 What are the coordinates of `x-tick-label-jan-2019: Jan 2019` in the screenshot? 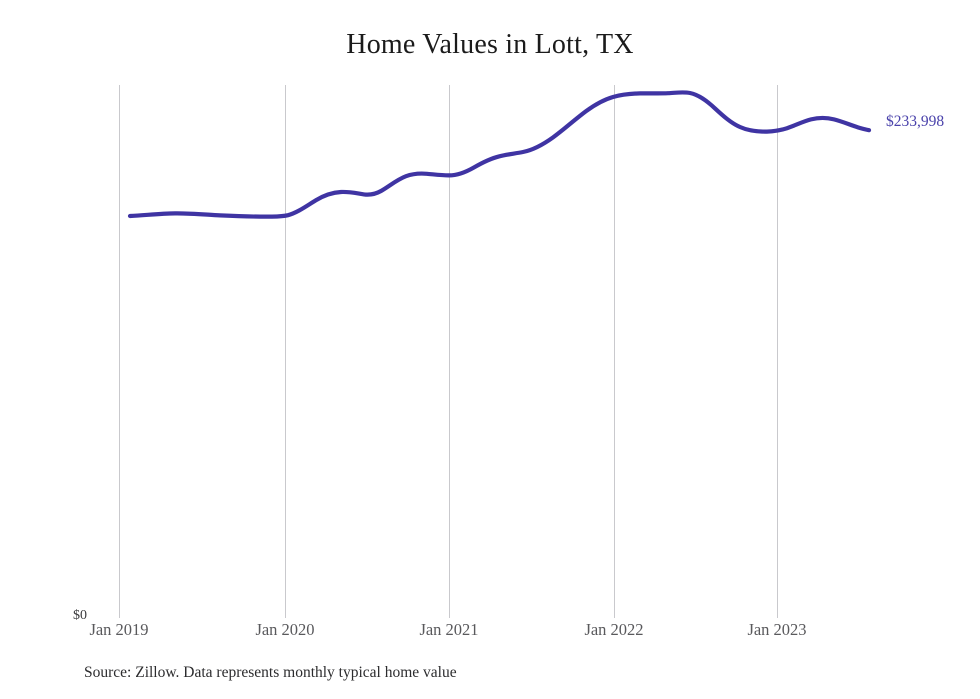 It's located at (119, 629).